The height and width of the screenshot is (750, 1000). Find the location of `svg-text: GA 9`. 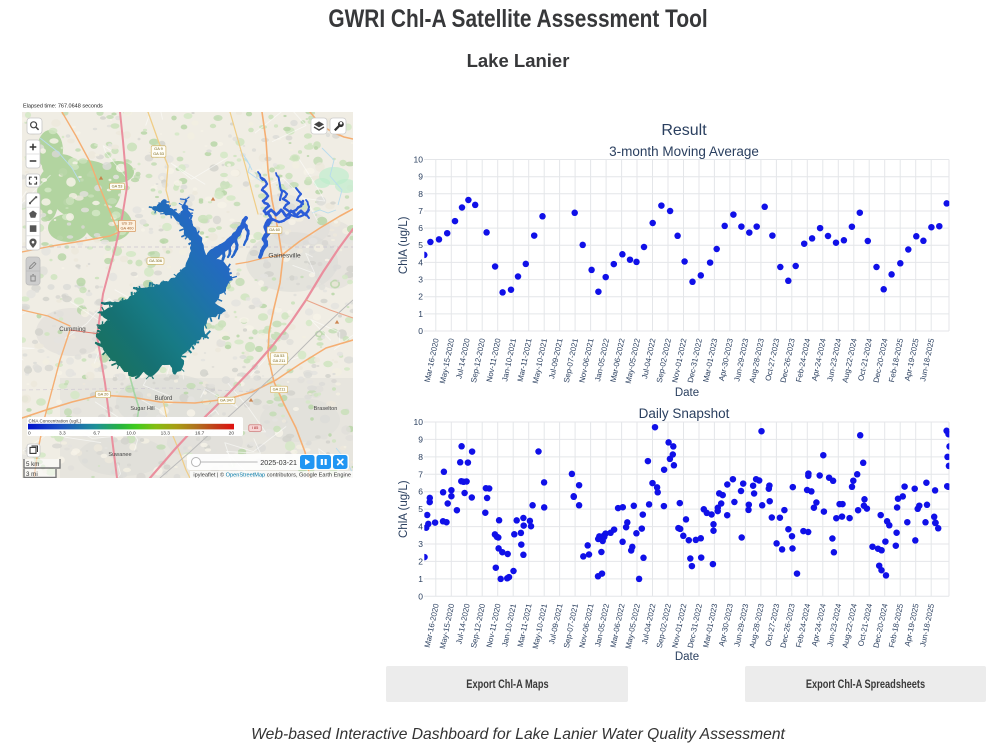

svg-text: GA 9 is located at coordinates (158, 148).